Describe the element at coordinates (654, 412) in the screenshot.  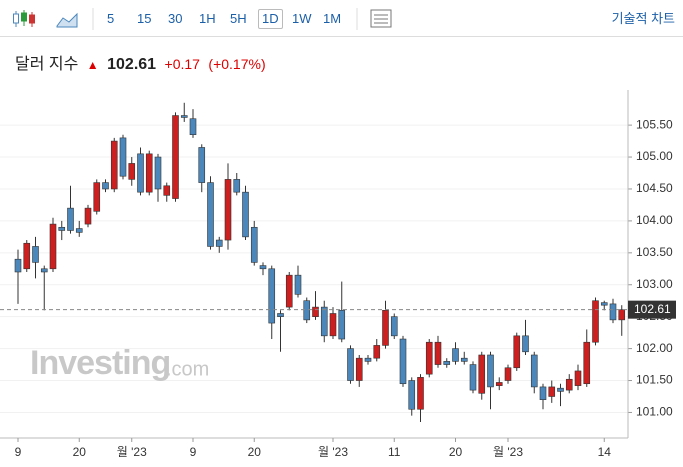
I see `y-tick-label: 101.00` at that location.